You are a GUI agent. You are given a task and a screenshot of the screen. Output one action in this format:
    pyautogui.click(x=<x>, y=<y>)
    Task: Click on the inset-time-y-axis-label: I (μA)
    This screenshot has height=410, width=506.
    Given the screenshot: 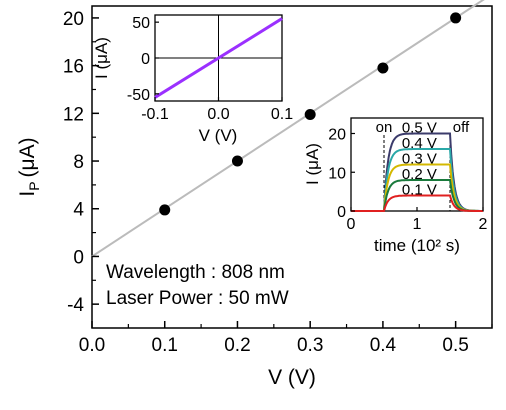 What is the action you would take?
    pyautogui.click(x=312, y=164)
    